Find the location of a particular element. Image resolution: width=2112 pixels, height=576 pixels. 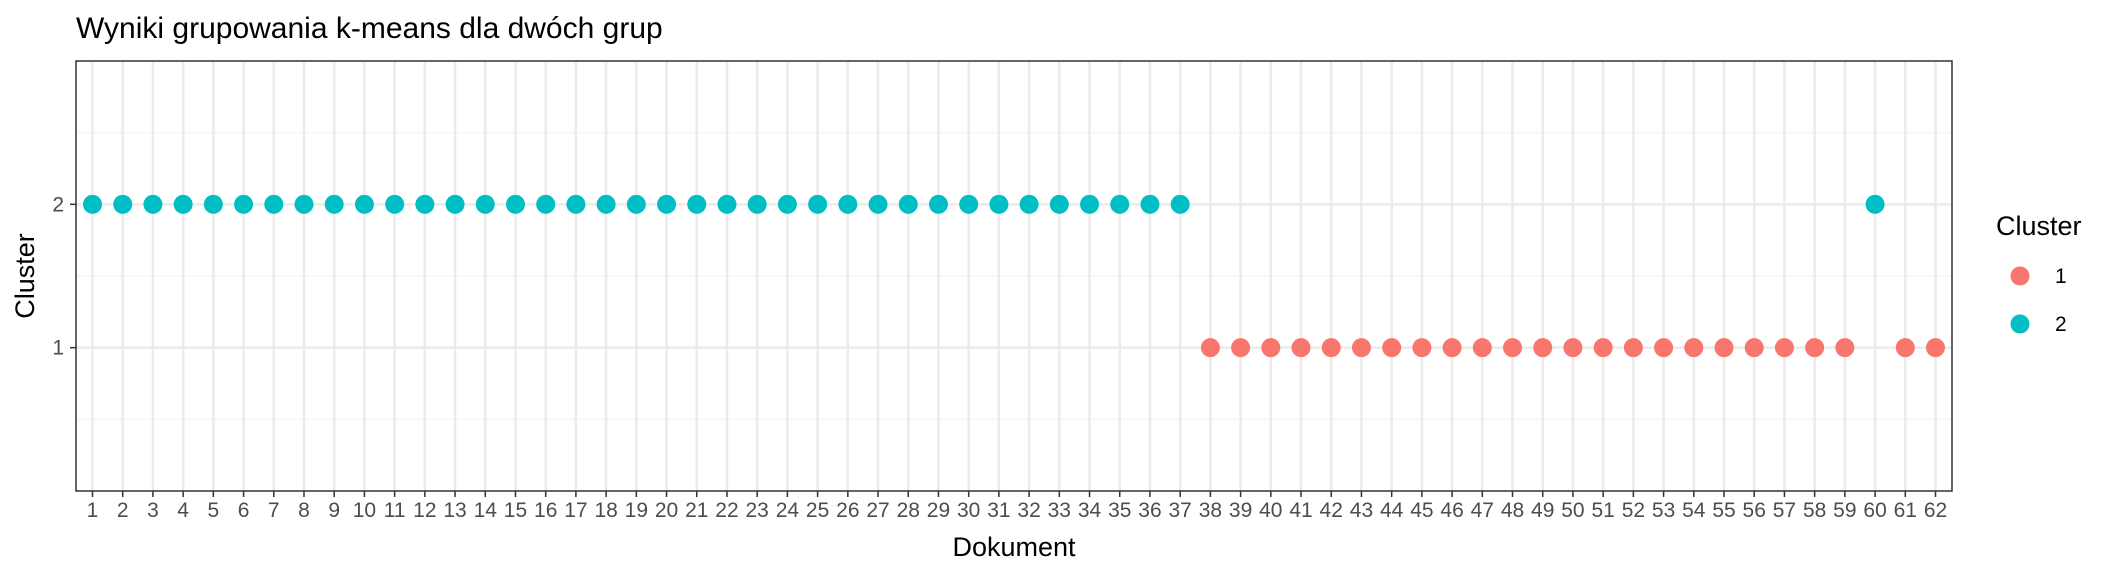

y-axis-ticks: 12 is located at coordinates (64, 276).